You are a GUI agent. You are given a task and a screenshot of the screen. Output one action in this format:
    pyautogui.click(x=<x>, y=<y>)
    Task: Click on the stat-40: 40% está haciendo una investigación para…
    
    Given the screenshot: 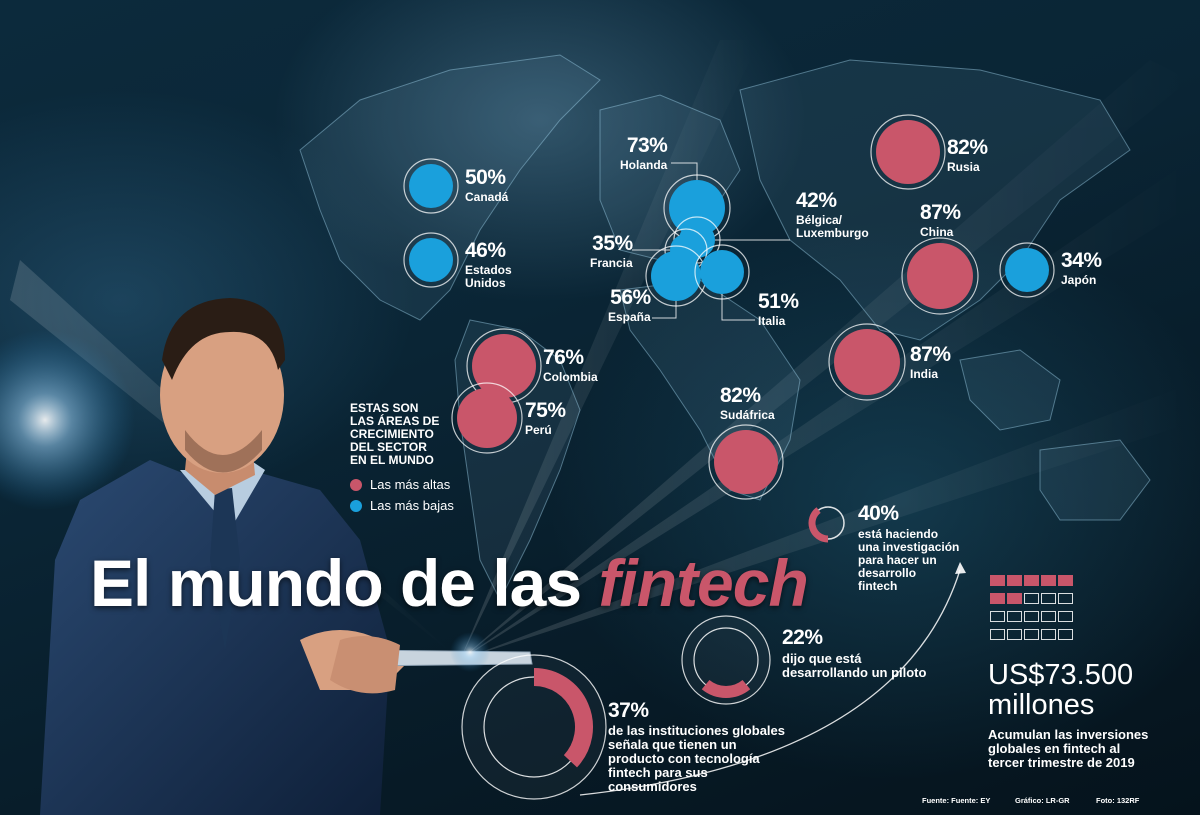 What is the action you would take?
    pyautogui.click(x=908, y=548)
    